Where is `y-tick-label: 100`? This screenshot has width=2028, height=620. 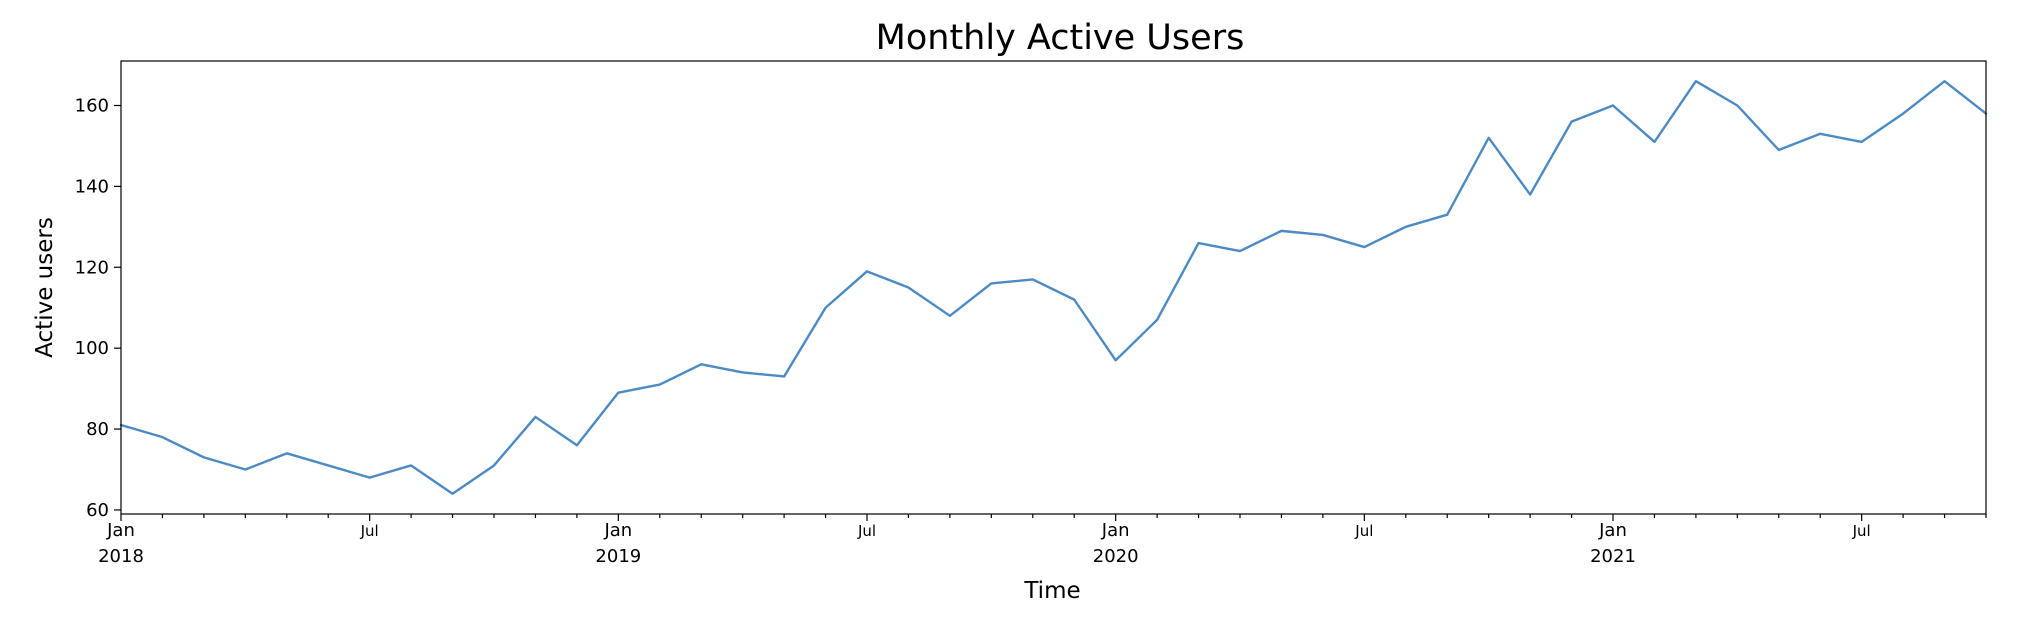 y-tick-label: 100 is located at coordinates (92, 348).